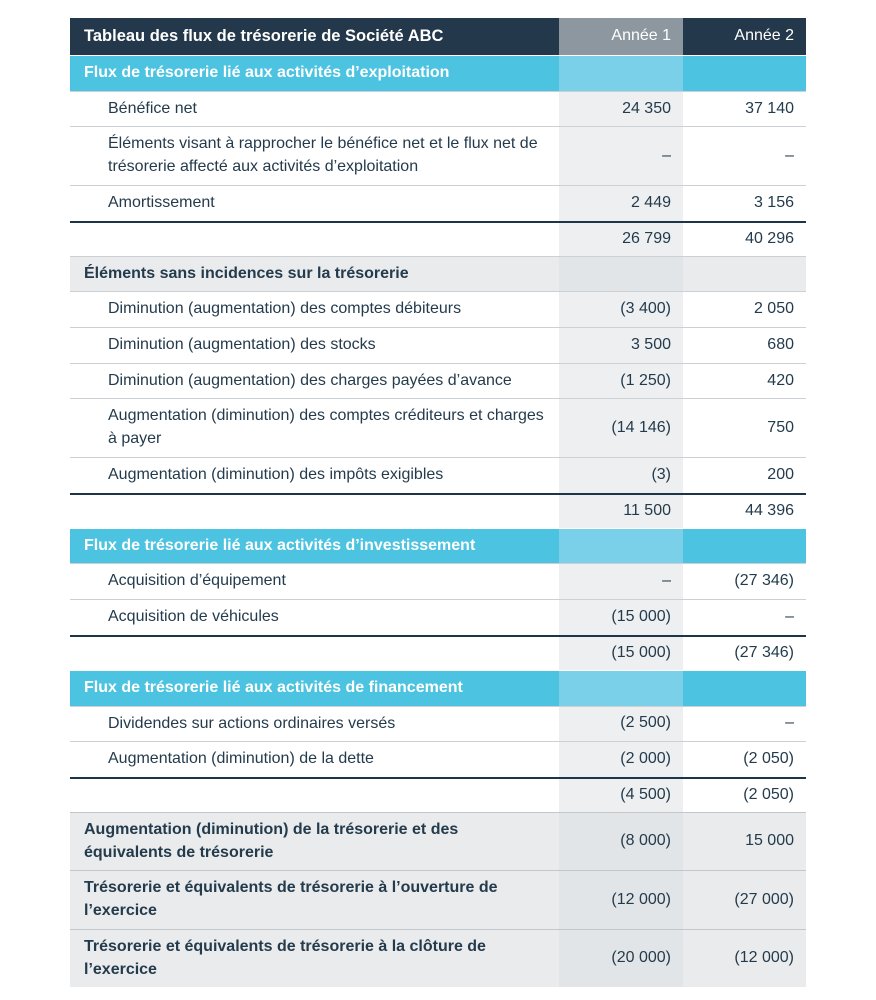  Describe the element at coordinates (621, 310) in the screenshot. I see `value-annee-1: (3 400)` at that location.